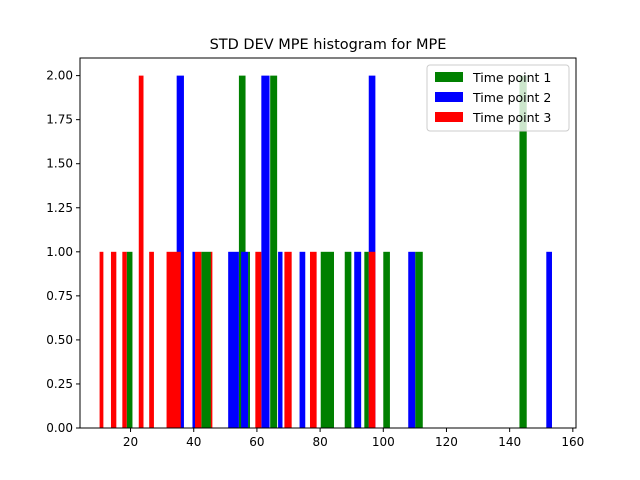 Image resolution: width=640 pixels, height=480 pixels. I want to click on x-tick-label: 120, so click(446, 442).